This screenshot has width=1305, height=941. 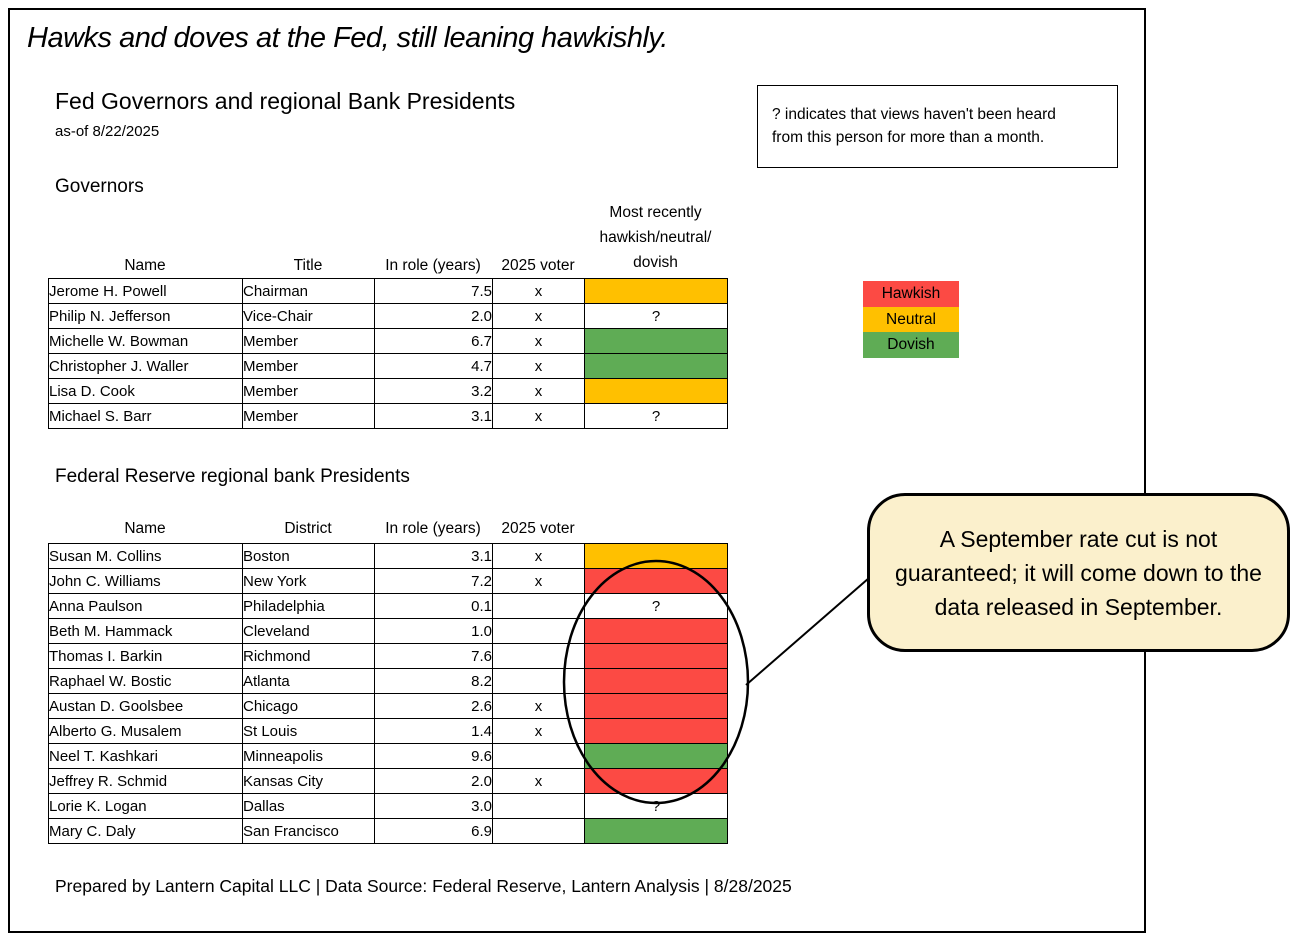 I want to click on table-row: Jerome H. Powell Chairman 7.5 x, so click(x=388, y=291).